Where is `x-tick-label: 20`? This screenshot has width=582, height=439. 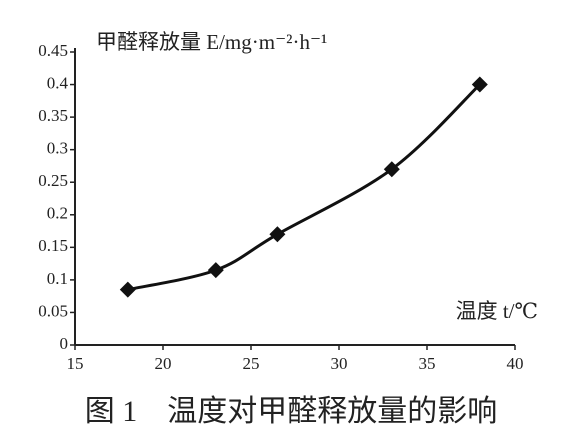 x-tick-label: 20 is located at coordinates (163, 363).